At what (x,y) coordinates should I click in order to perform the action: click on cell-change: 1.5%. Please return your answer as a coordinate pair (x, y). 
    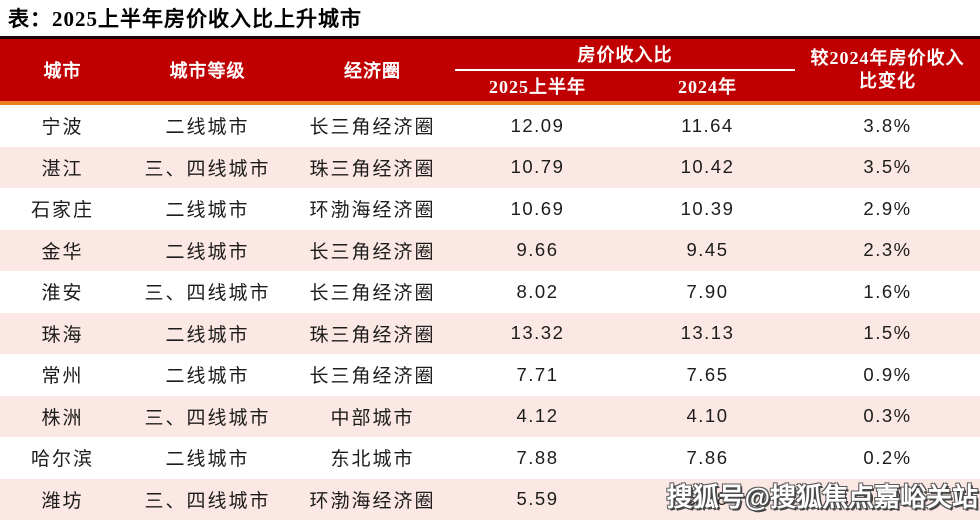
    Looking at the image, I should click on (887, 333).